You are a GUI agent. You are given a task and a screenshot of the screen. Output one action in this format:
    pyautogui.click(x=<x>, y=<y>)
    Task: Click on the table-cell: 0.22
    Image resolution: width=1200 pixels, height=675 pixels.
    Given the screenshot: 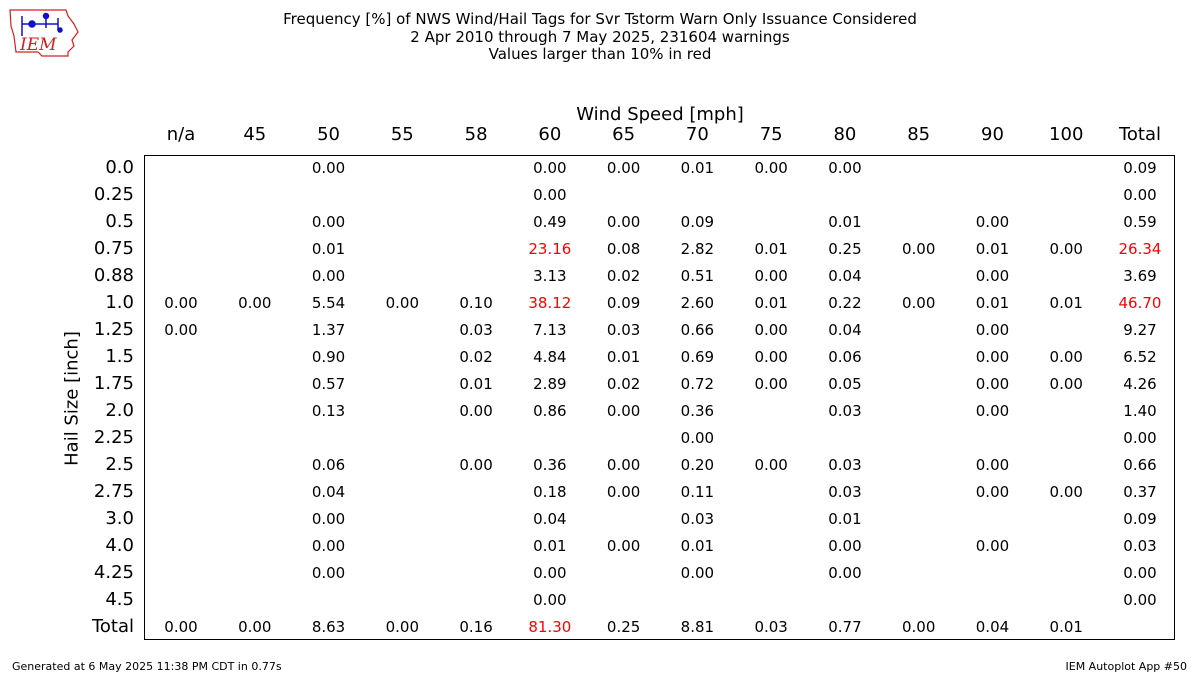 What is the action you would take?
    pyautogui.click(x=845, y=303)
    